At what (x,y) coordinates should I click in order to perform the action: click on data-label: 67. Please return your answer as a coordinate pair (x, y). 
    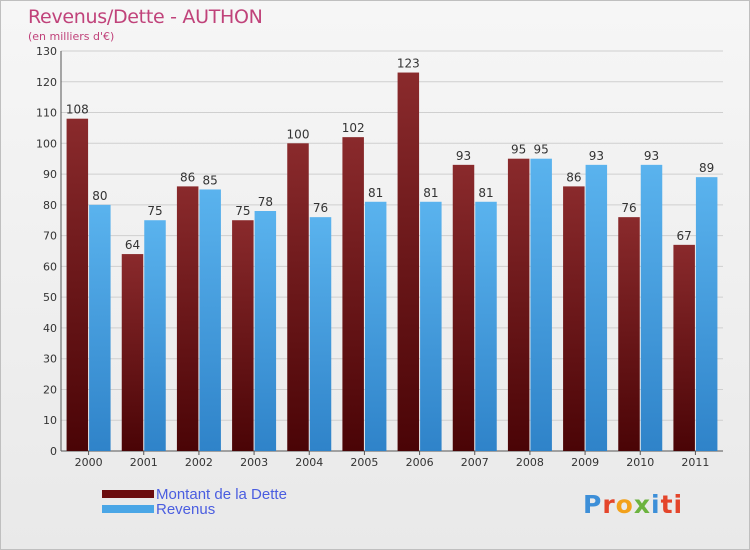
    Looking at the image, I should click on (684, 236).